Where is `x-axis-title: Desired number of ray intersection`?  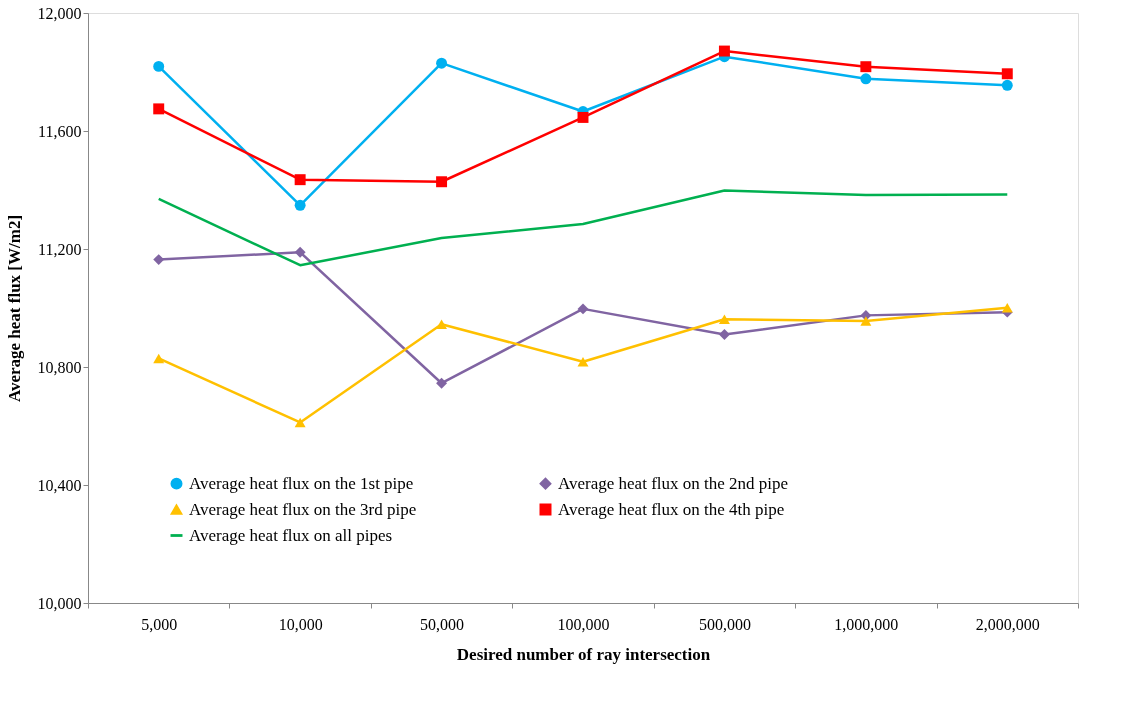
x-axis-title: Desired number of ray intersection is located at coordinates (583, 654).